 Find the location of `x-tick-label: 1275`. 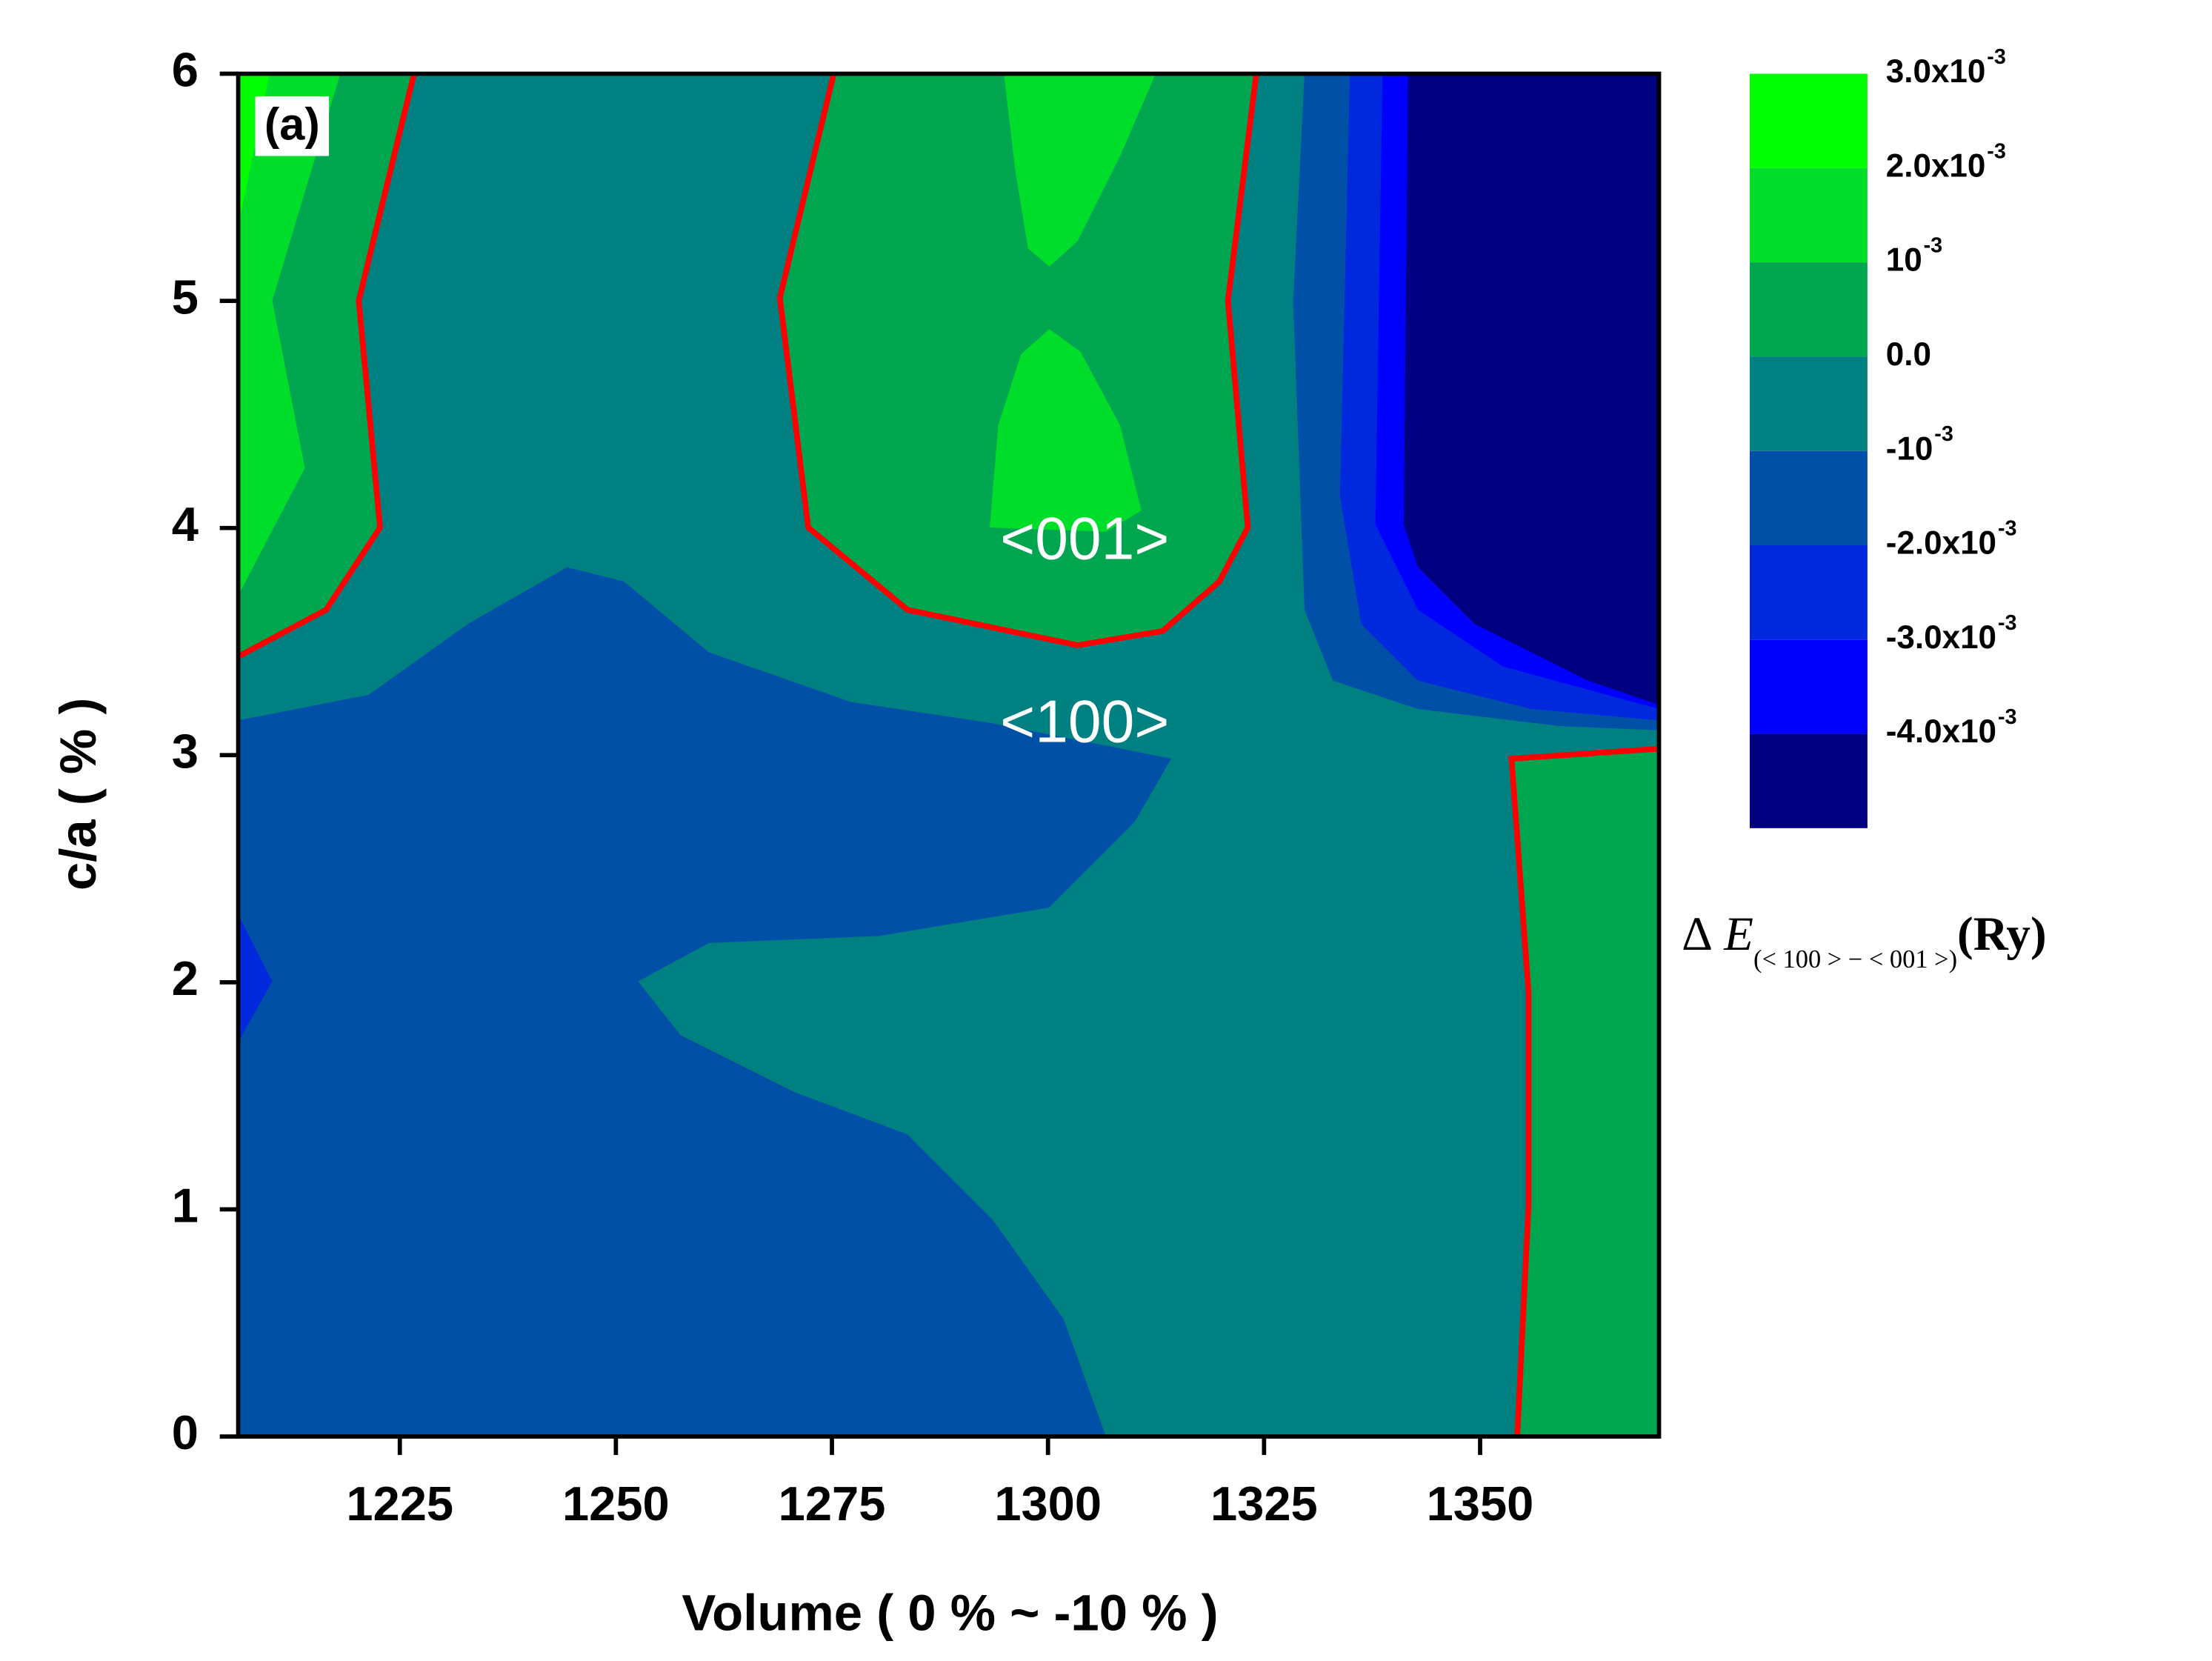

x-tick-label: 1275 is located at coordinates (832, 1504).